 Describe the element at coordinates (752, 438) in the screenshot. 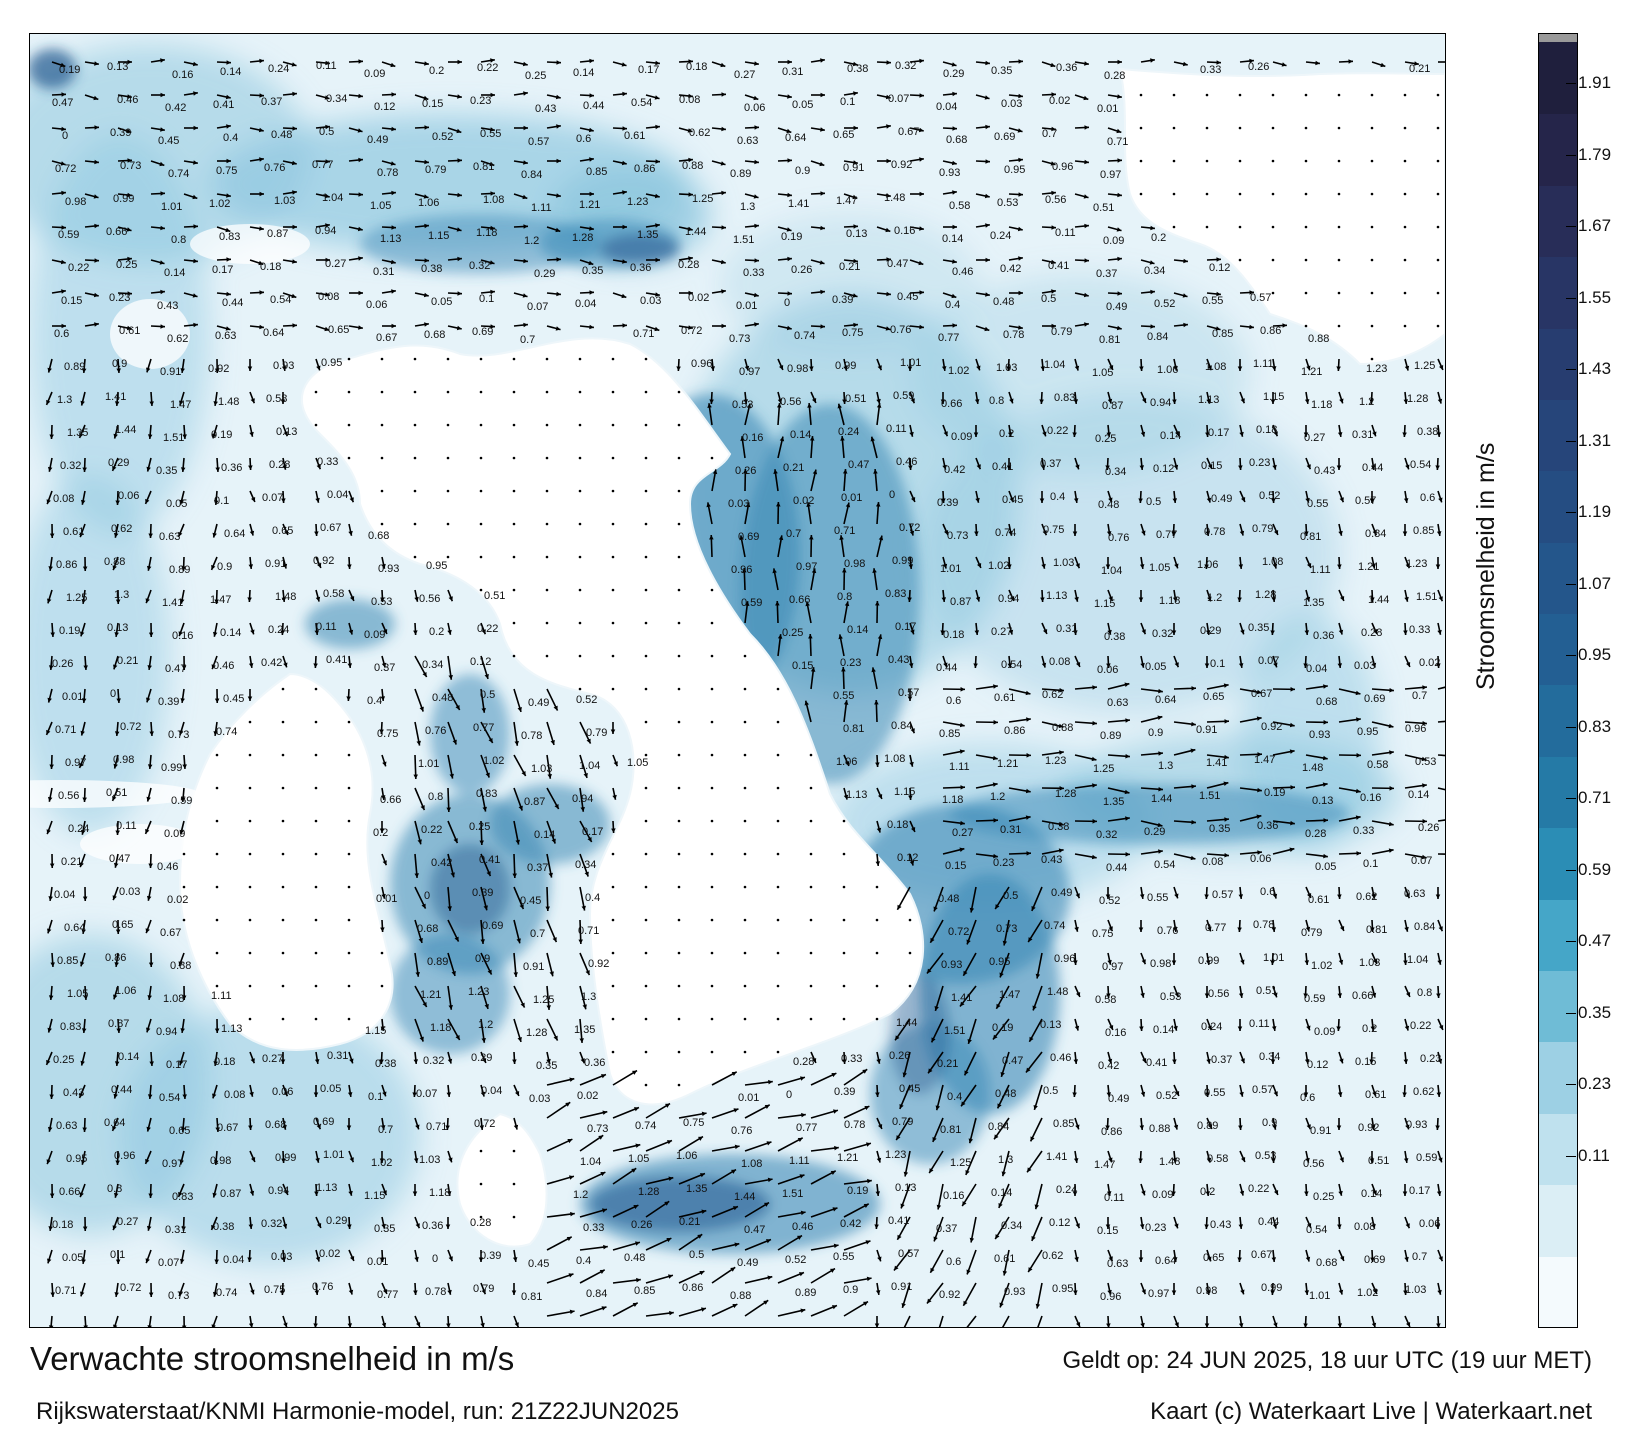

I see `speed-label: 0.16` at that location.